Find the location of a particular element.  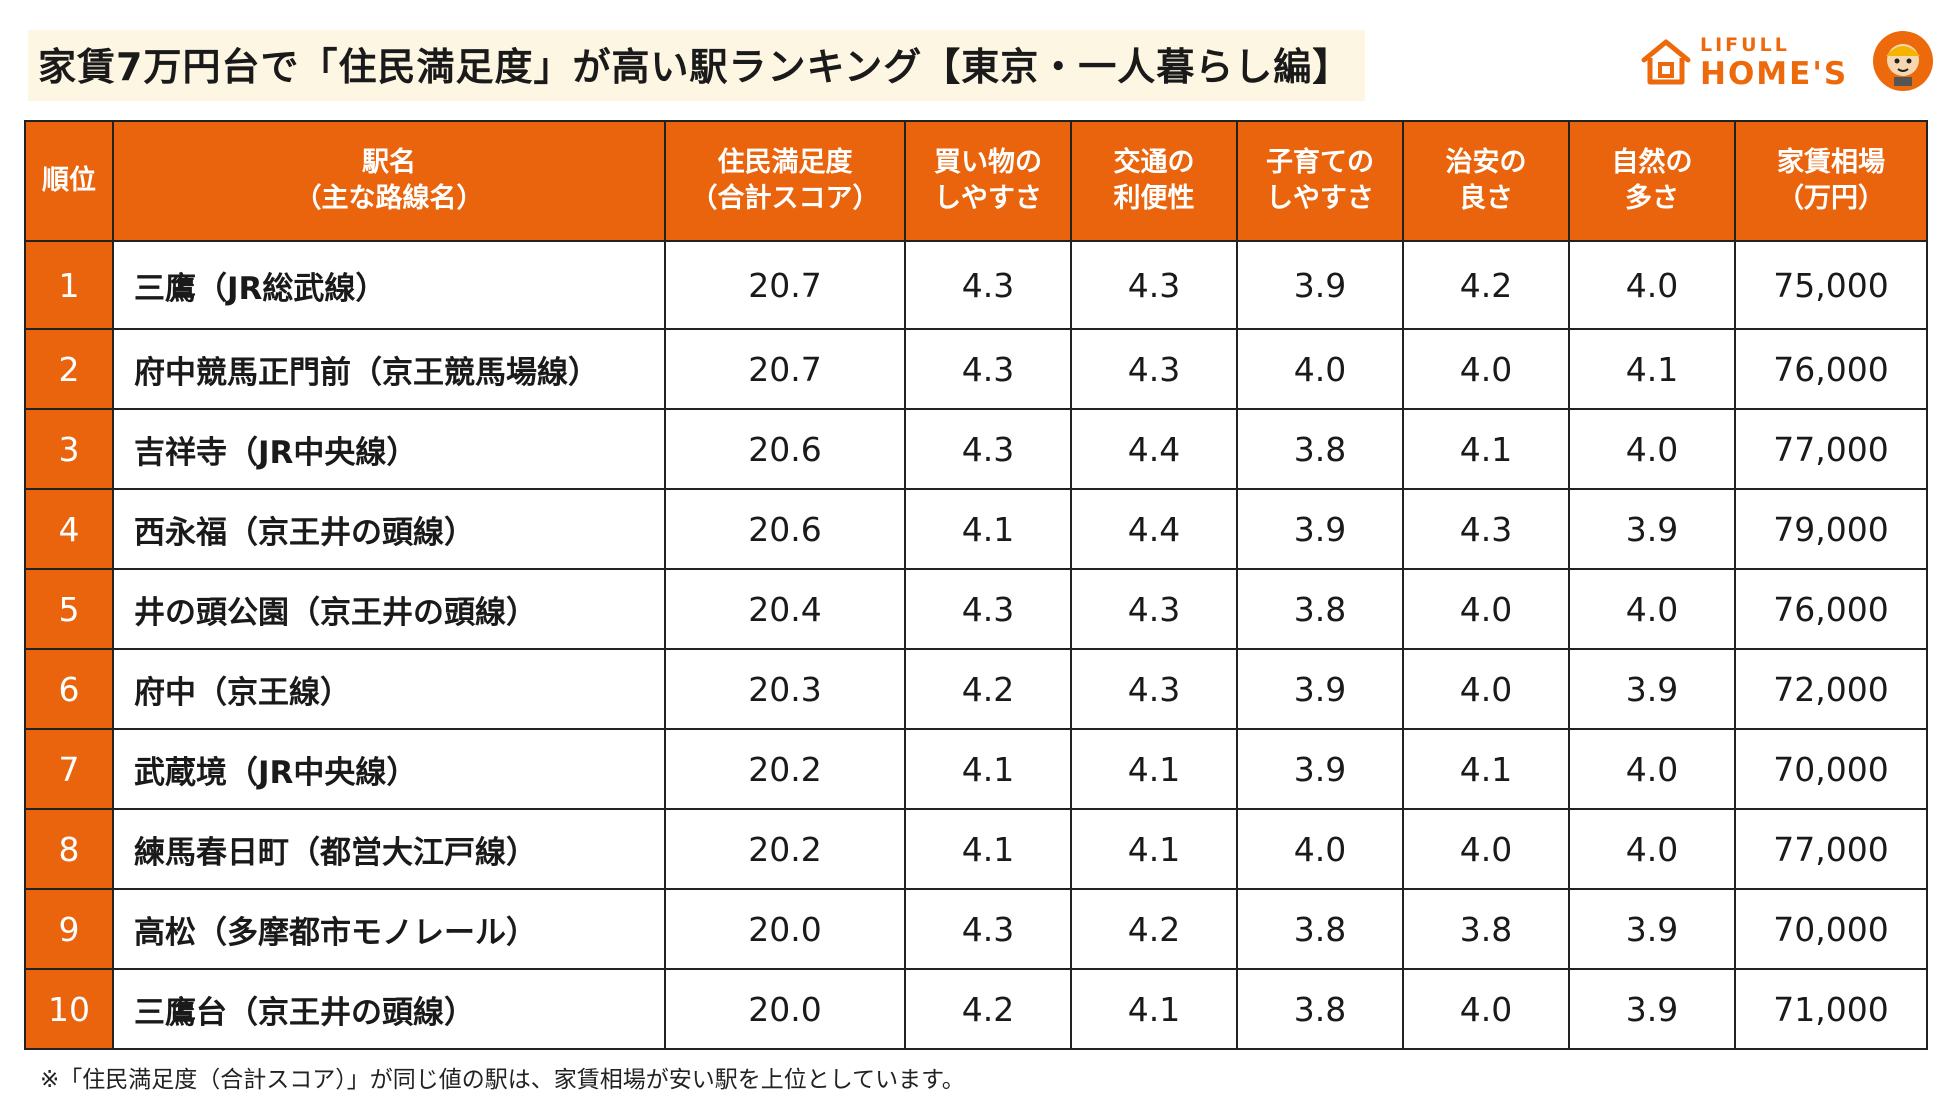

safety-cell: 3.8 is located at coordinates (1486, 929).